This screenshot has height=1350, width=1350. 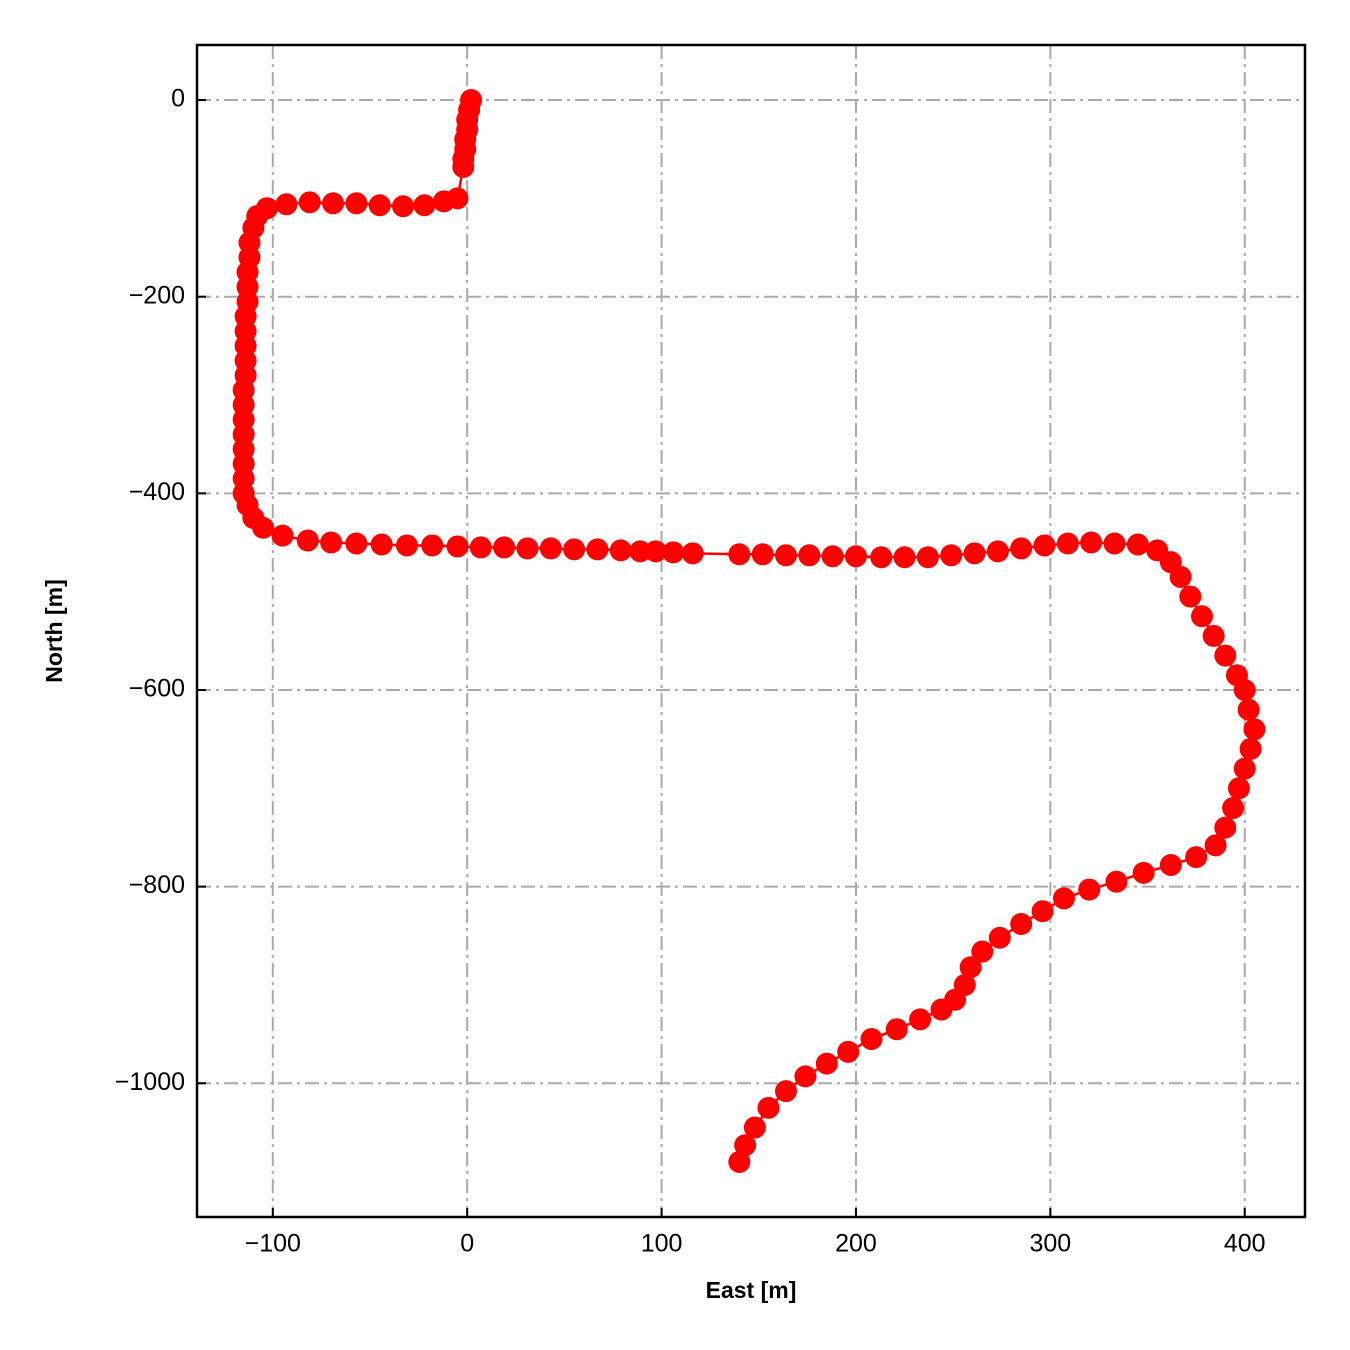 I want to click on y-tick-label: −600, so click(x=157, y=689).